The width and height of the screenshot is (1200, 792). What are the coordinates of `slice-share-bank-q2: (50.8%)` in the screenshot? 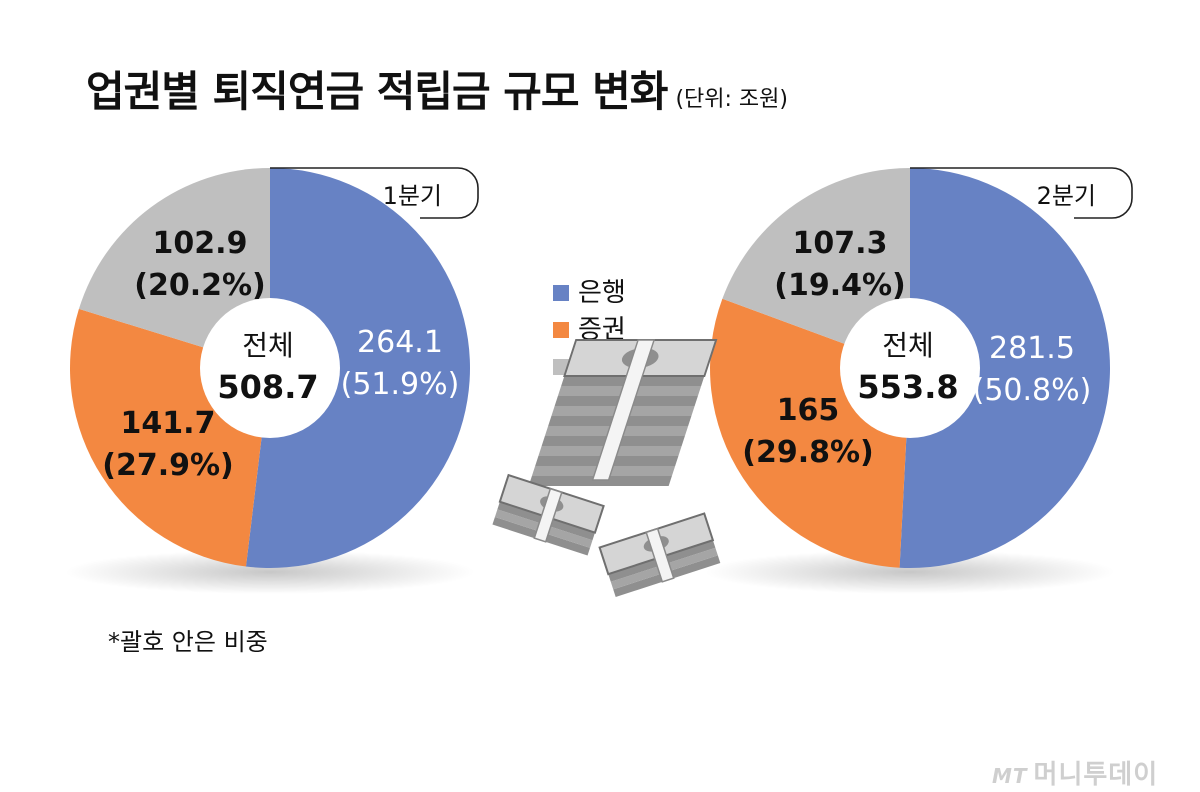 It's located at (1032, 390).